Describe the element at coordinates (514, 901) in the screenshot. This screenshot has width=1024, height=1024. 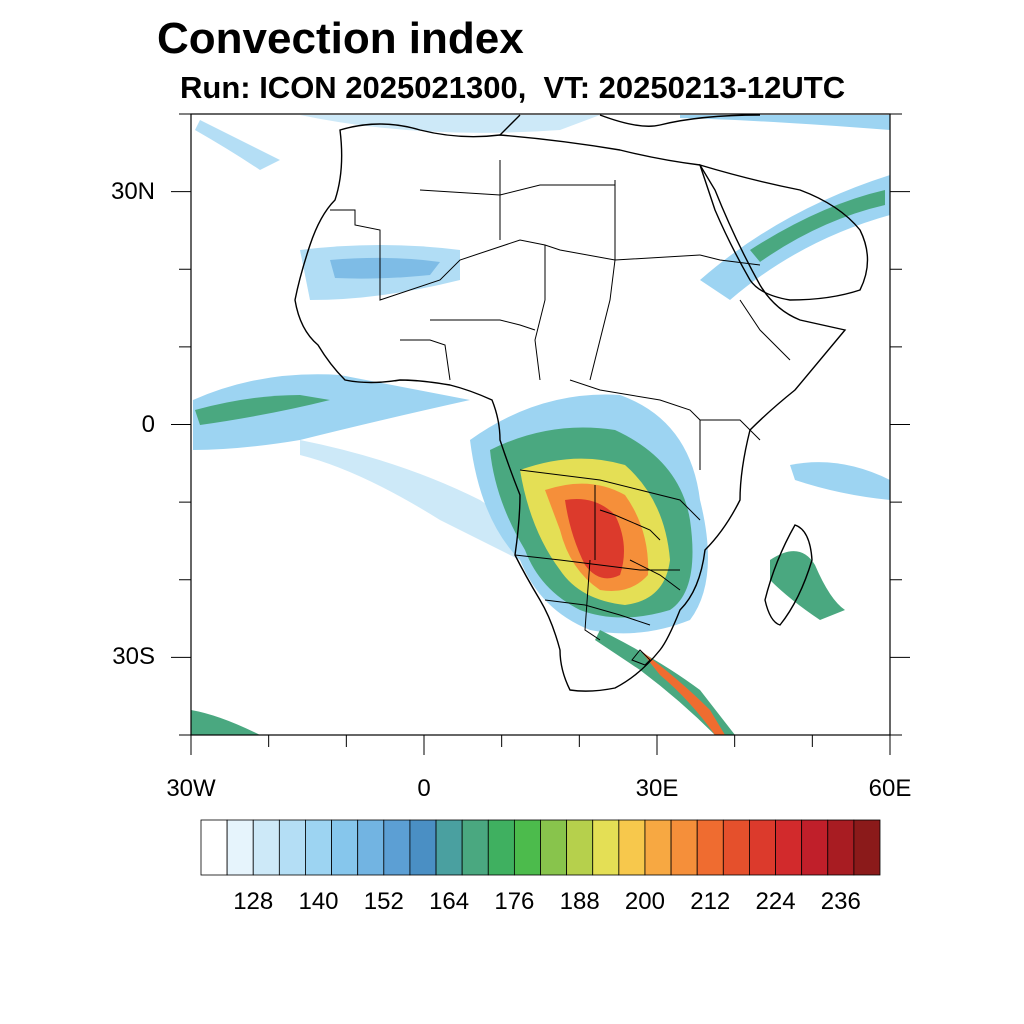
I see `colorbar-label: 176` at that location.